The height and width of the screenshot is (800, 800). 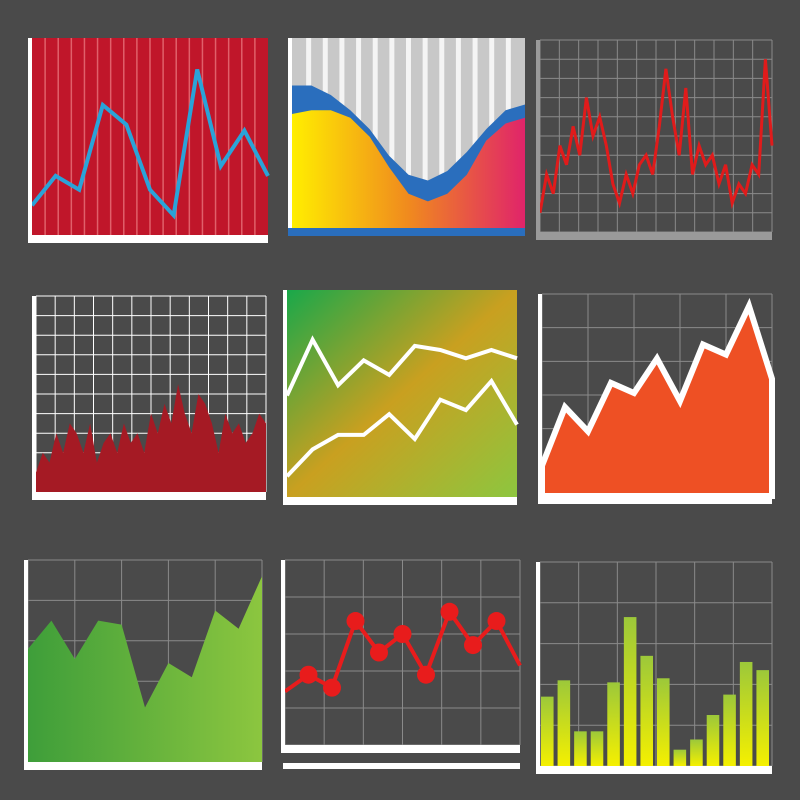 What do you see at coordinates (401, 766) in the screenshot?
I see `frame-base` at bounding box center [401, 766].